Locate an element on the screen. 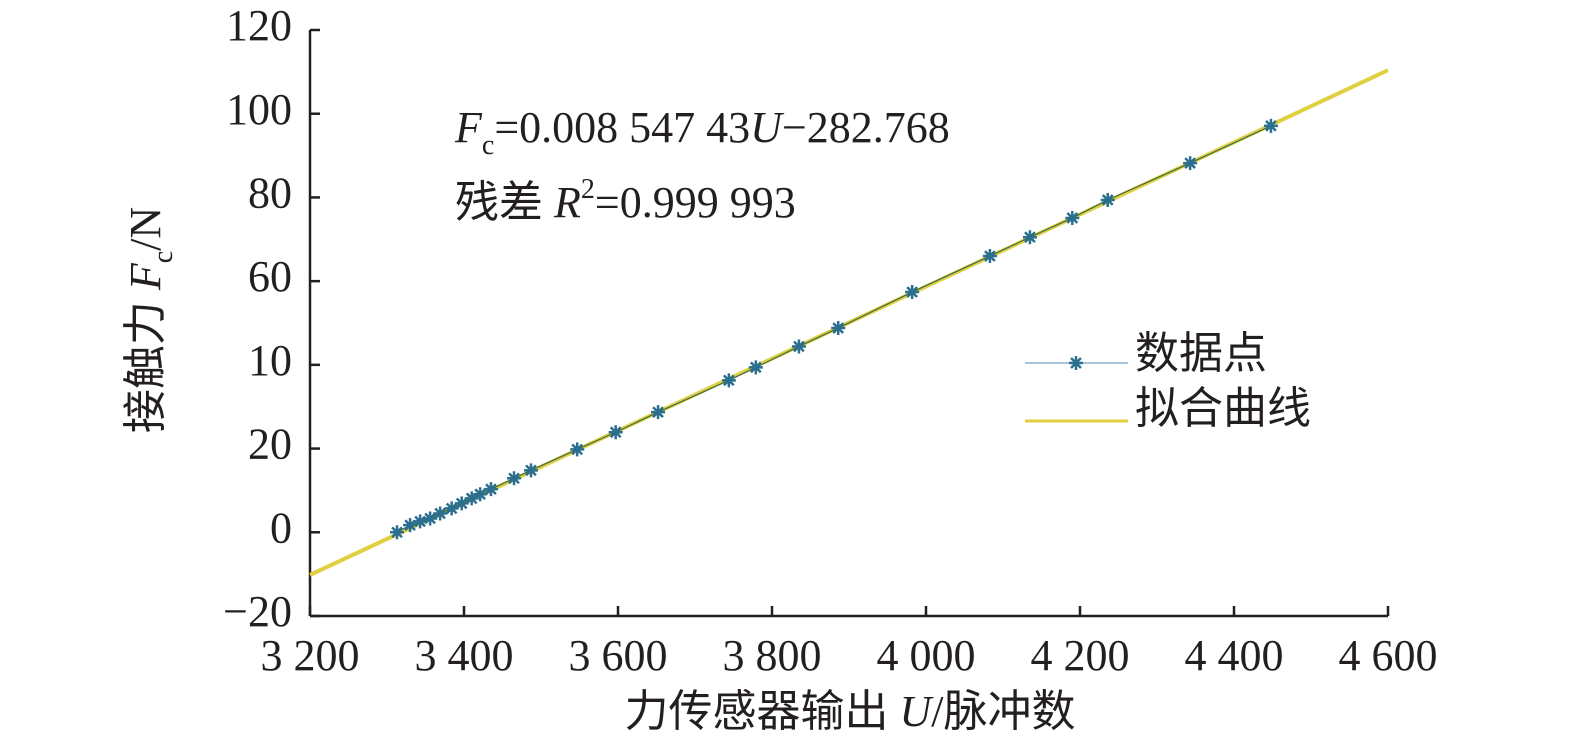  x-tick-label: 3 800 is located at coordinates (772, 655).